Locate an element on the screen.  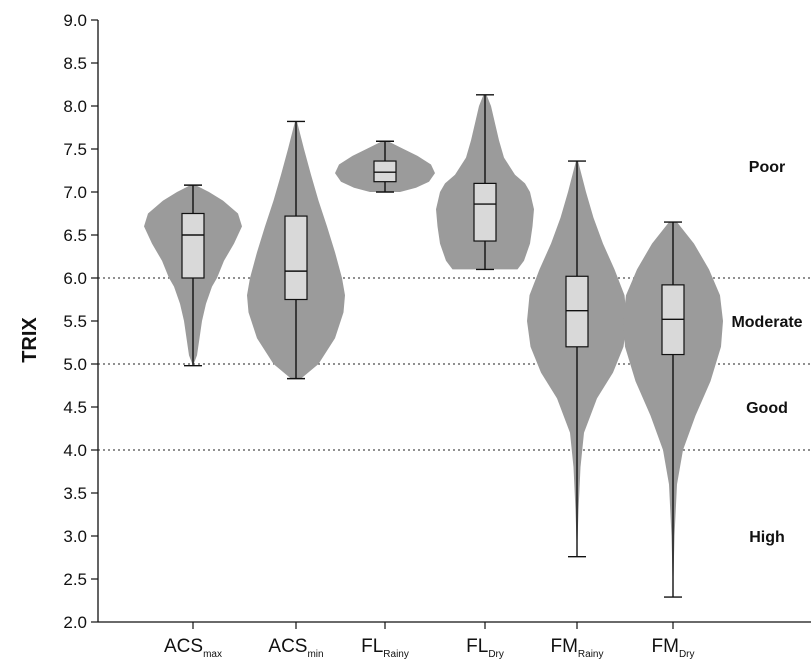
y-tick-label: 9.0 is located at coordinates (75, 20).